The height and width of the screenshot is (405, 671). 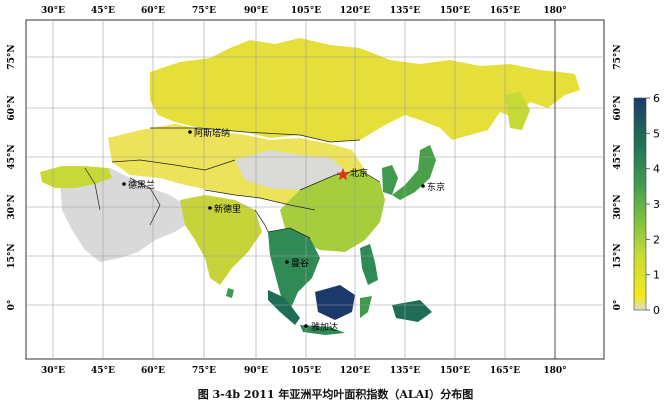 I want to click on city-label: 新德里, so click(x=227, y=209).